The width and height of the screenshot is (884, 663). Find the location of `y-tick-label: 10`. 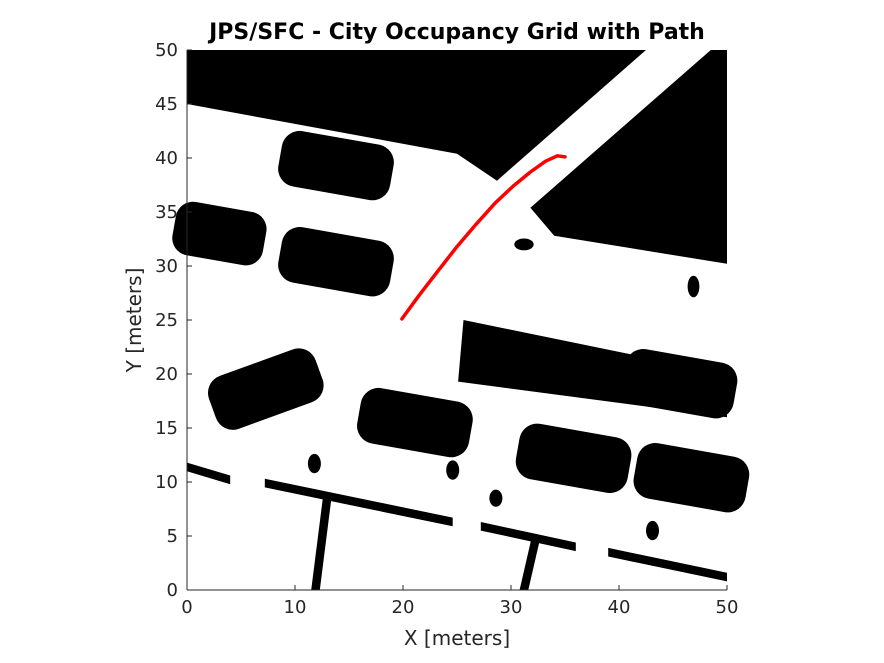

y-tick-label: 10 is located at coordinates (166, 482).